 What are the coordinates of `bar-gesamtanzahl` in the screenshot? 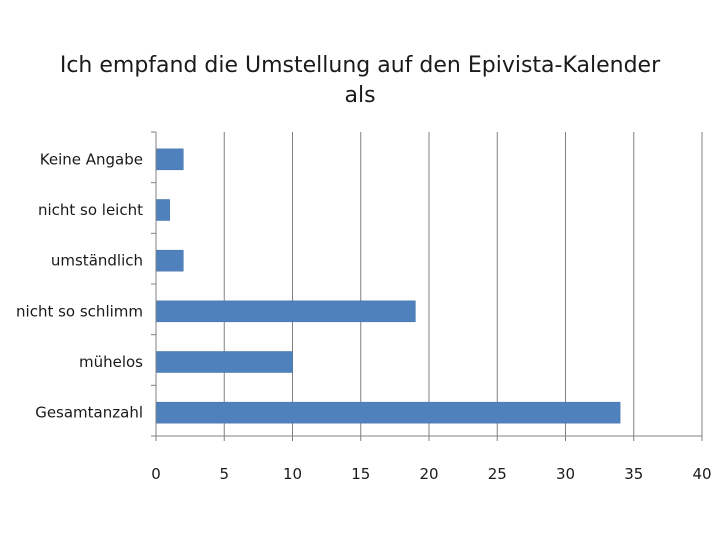 It's located at (388, 412).